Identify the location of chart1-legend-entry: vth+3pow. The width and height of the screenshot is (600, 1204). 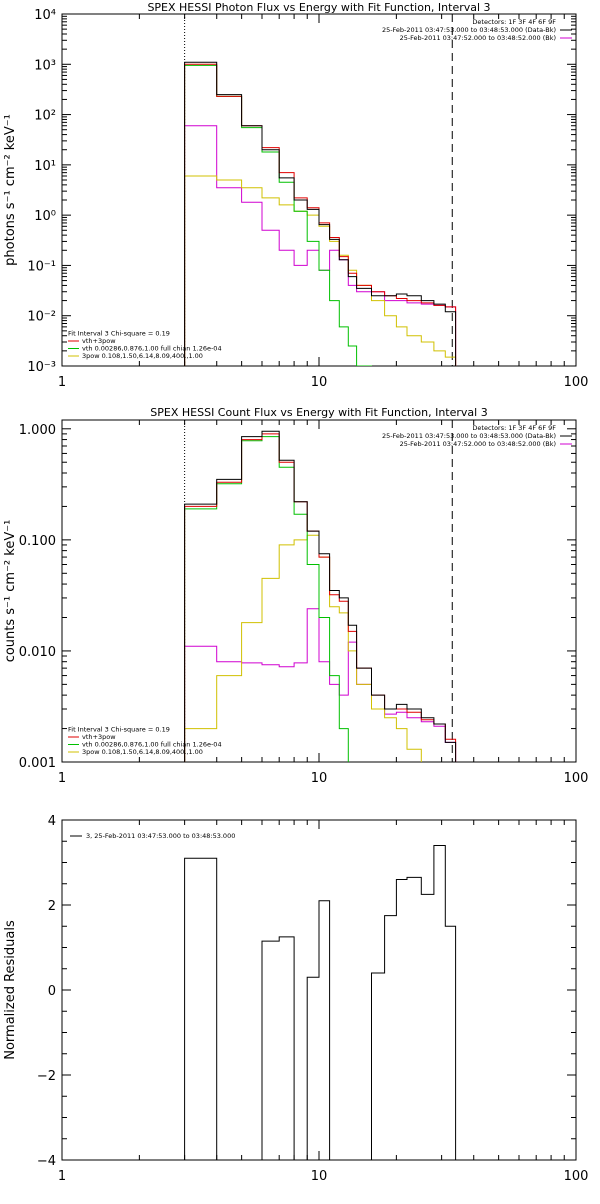
(99, 737).